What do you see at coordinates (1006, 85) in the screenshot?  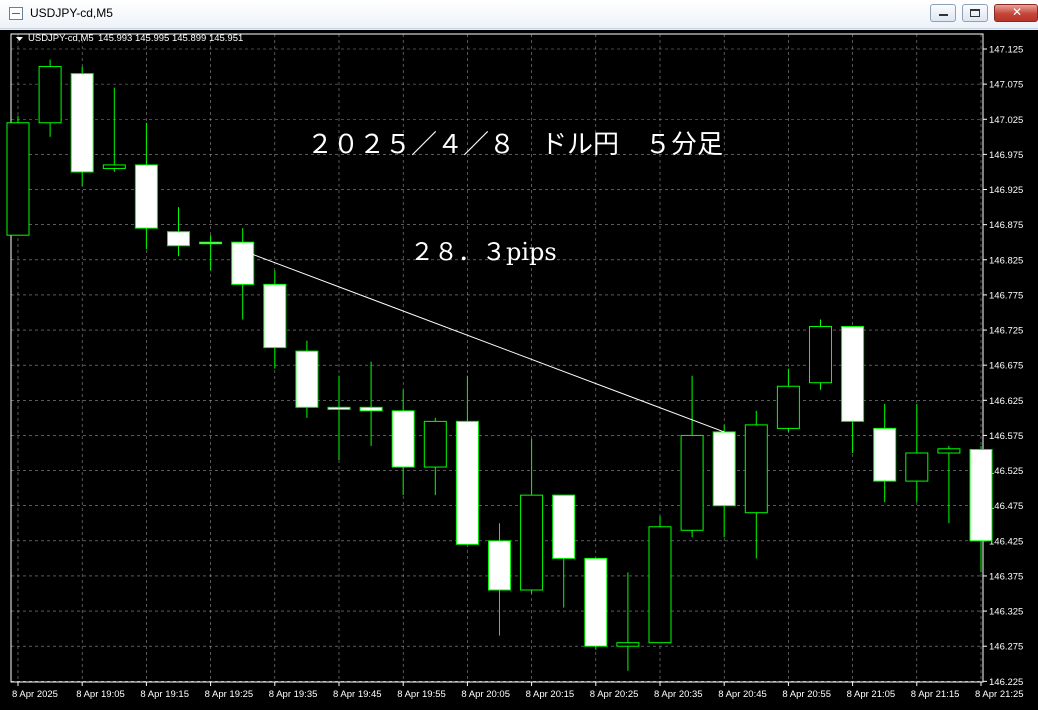 I see `y-tick-label: 147.075` at bounding box center [1006, 85].